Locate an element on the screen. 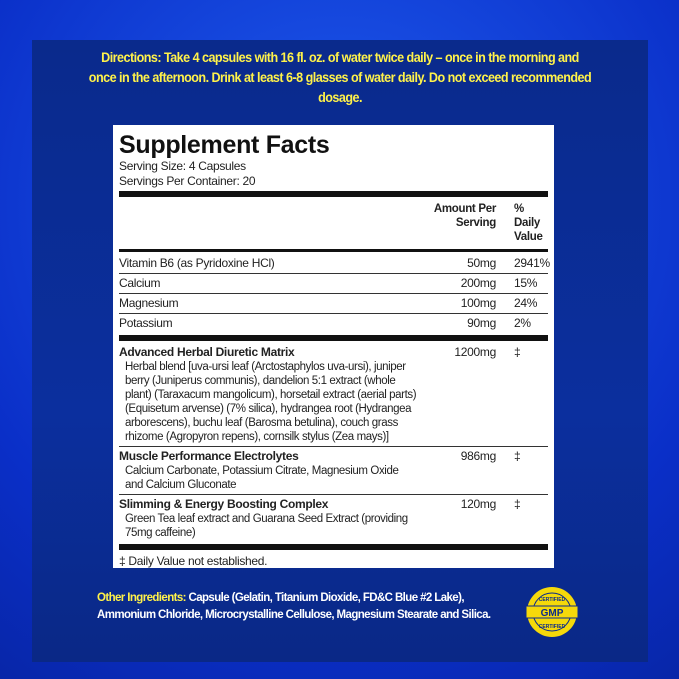  facts-title: Supplement Facts is located at coordinates (224, 145).